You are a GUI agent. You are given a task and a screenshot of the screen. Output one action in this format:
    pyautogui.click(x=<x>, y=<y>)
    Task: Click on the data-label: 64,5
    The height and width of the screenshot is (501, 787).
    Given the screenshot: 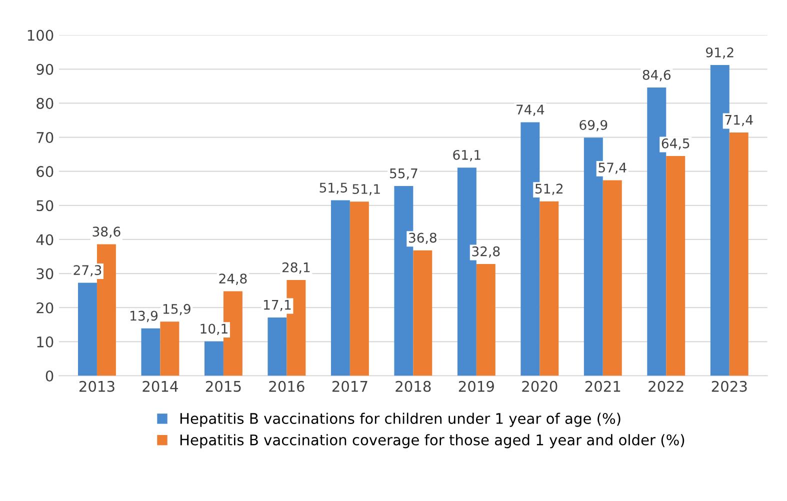 What is the action you would take?
    pyautogui.click(x=676, y=144)
    